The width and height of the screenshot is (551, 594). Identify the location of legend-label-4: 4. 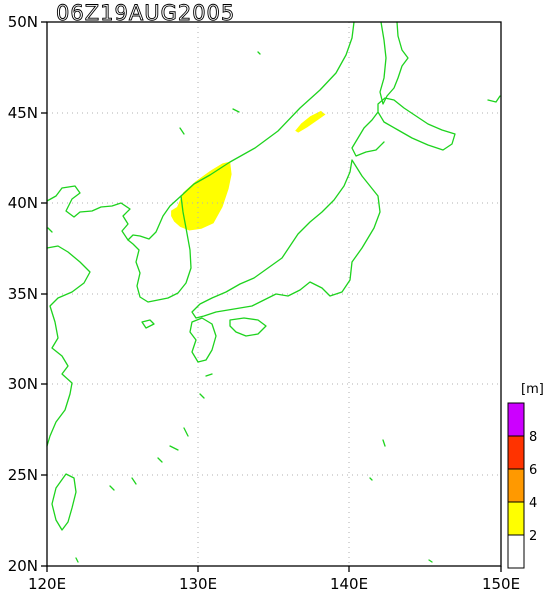
(533, 503).